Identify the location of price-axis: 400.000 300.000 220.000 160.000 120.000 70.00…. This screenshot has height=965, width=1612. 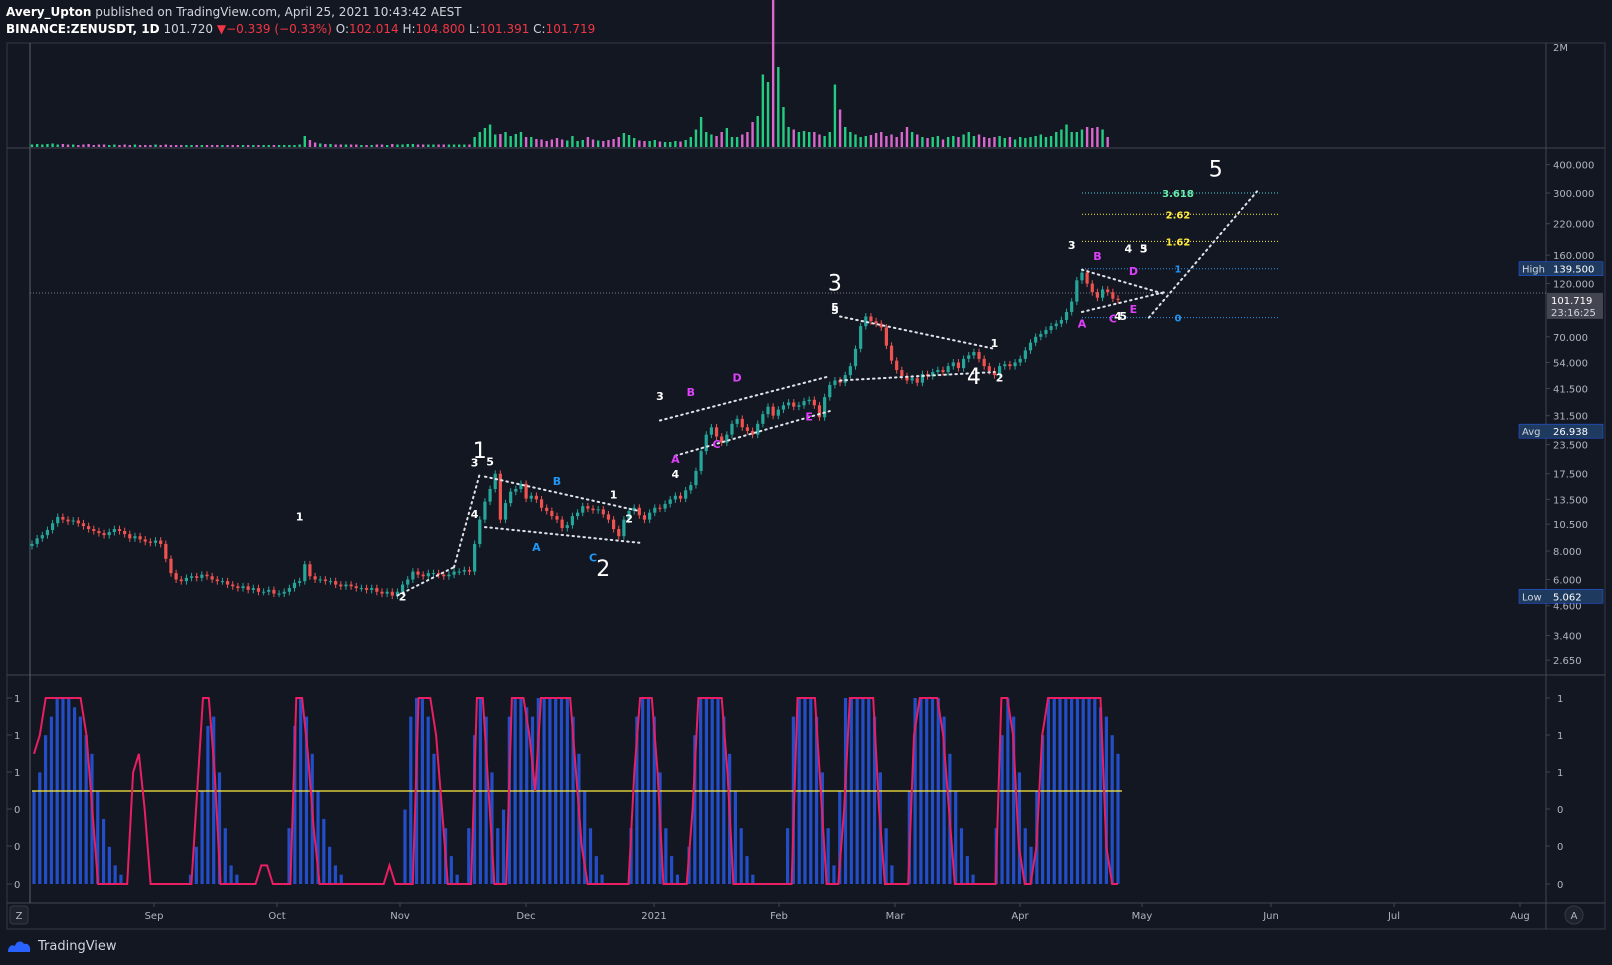
(1570, 414).